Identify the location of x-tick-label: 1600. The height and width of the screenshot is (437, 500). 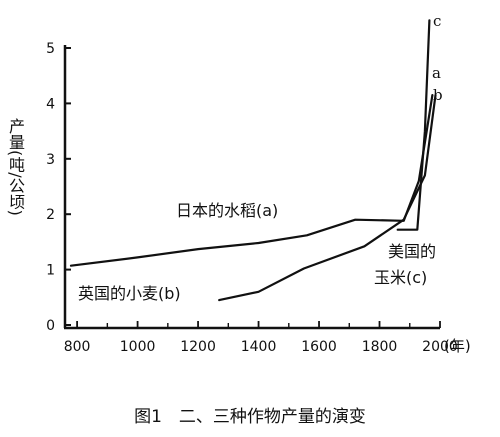
(319, 347).